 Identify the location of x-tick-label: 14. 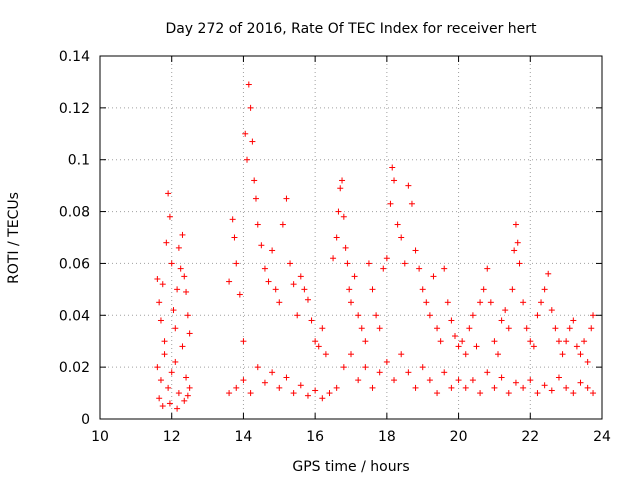
(244, 437).